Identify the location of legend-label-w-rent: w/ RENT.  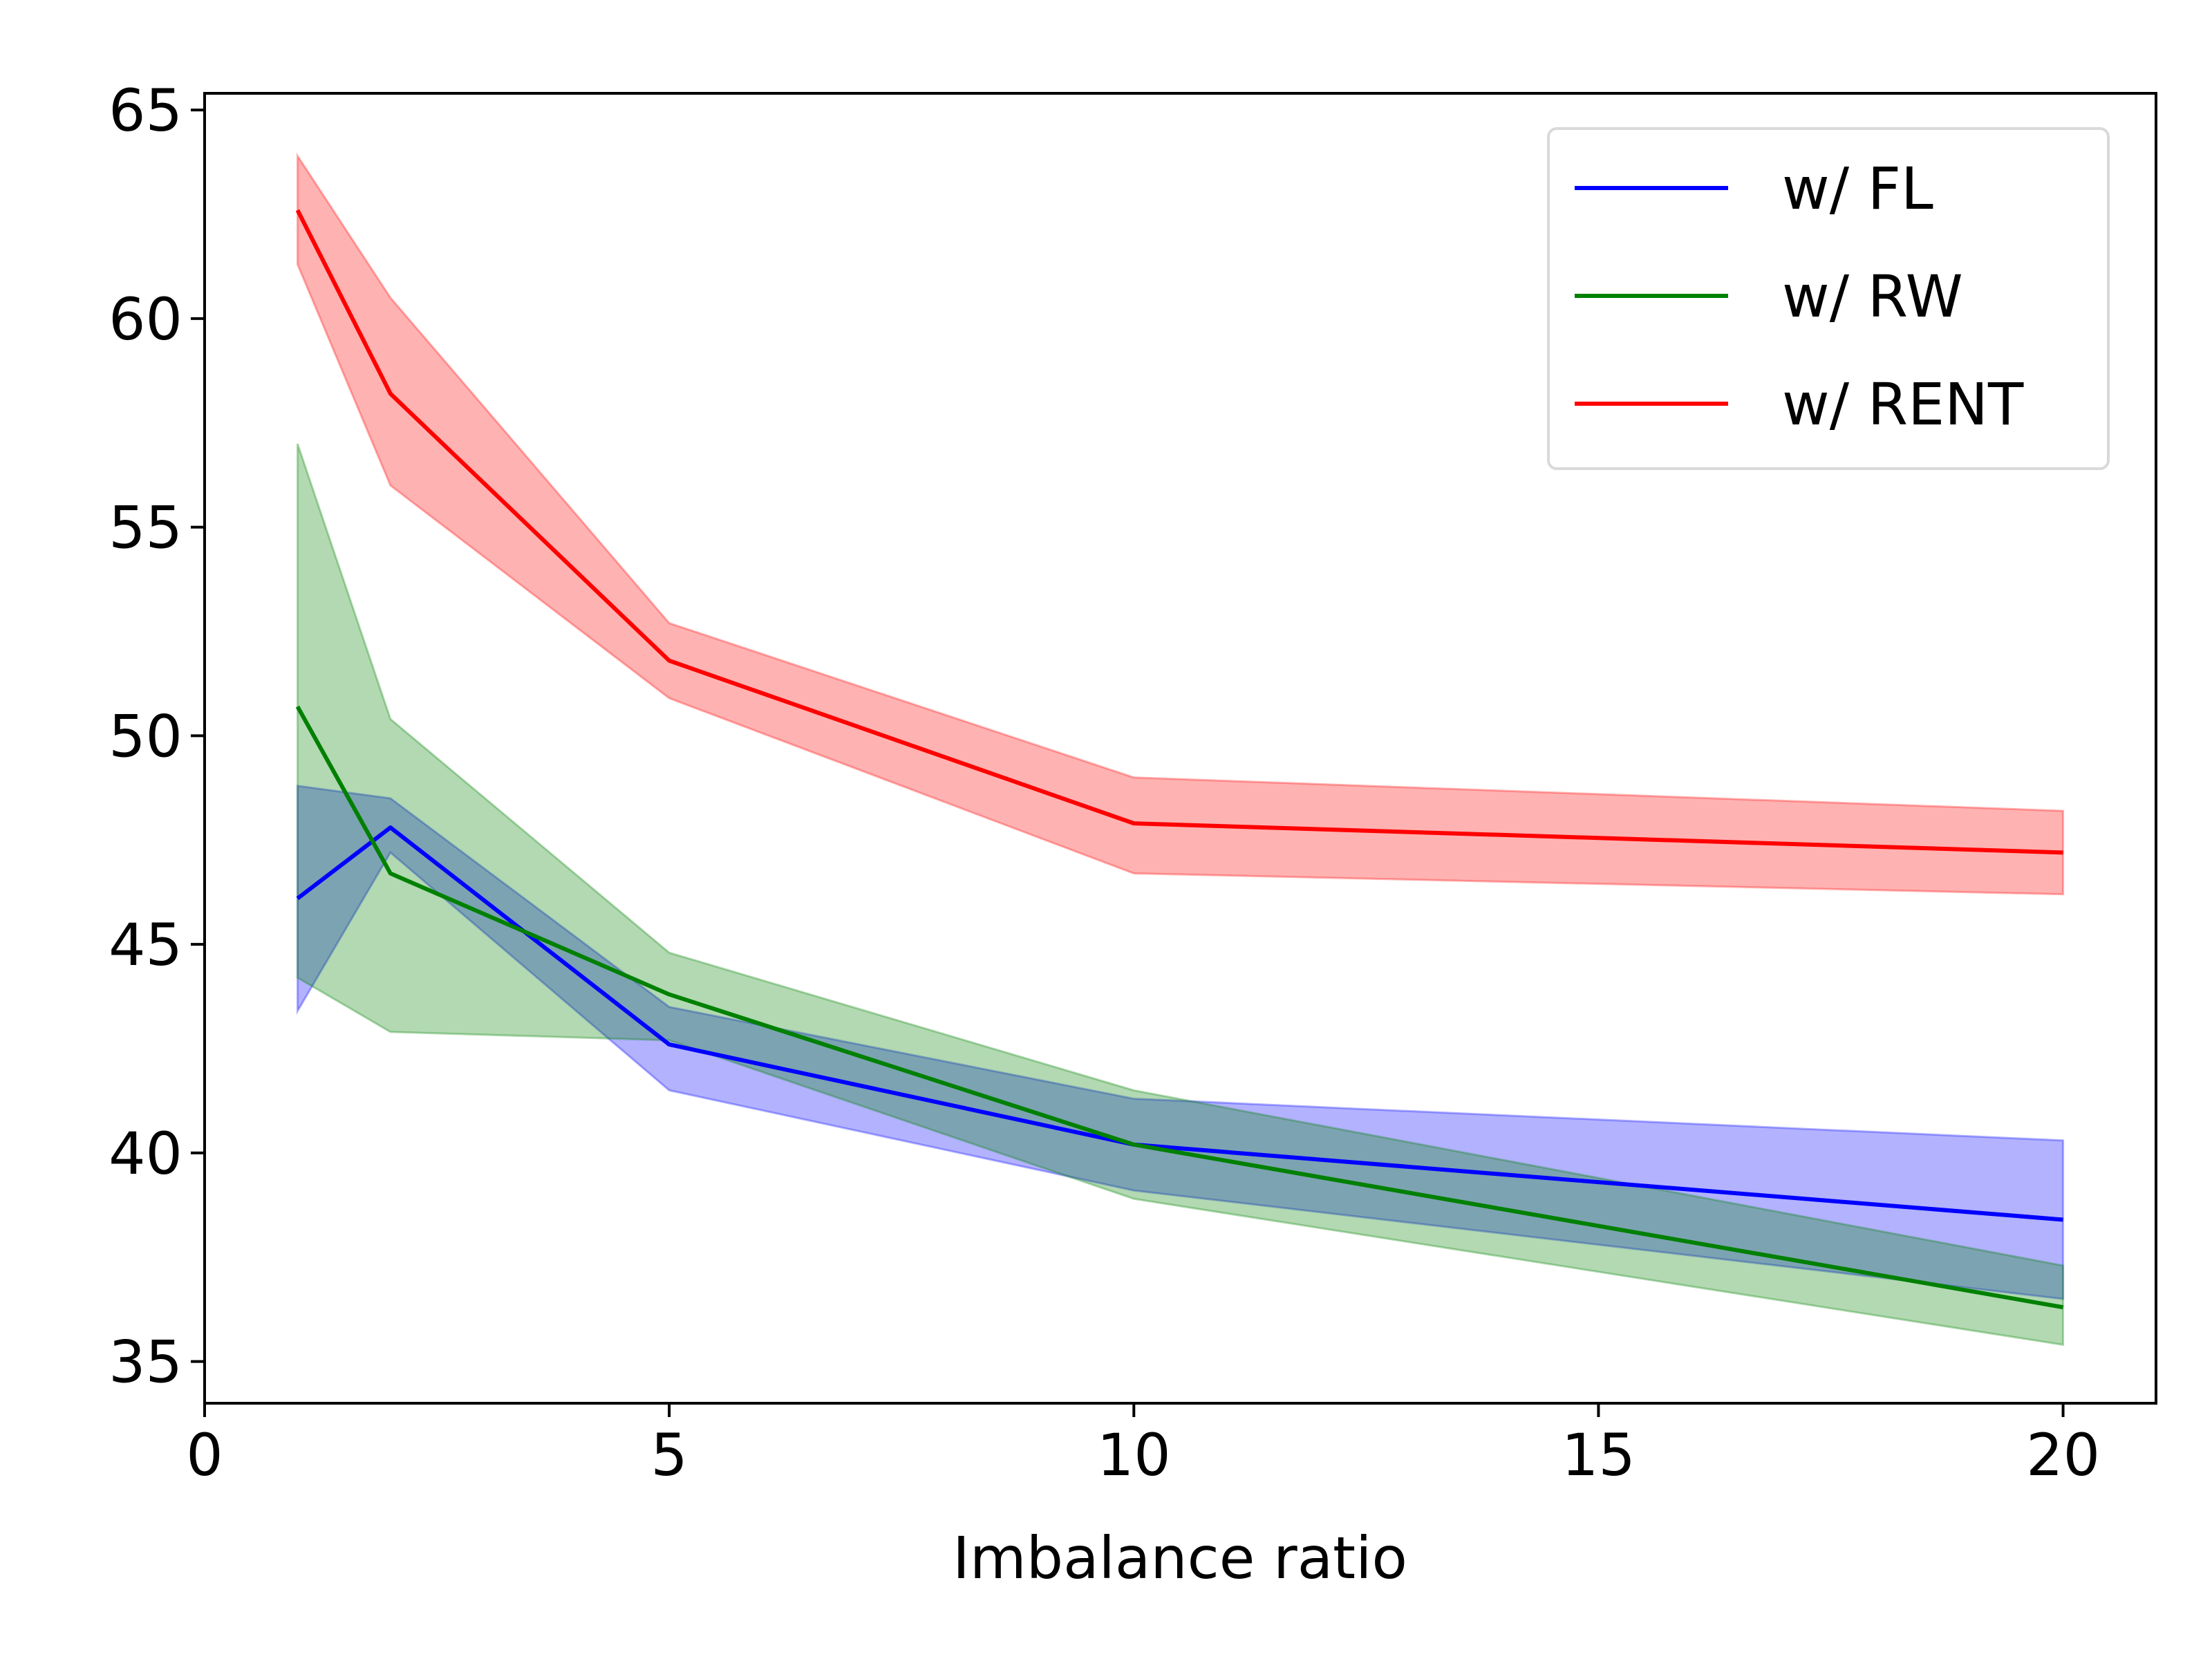
(1903, 405).